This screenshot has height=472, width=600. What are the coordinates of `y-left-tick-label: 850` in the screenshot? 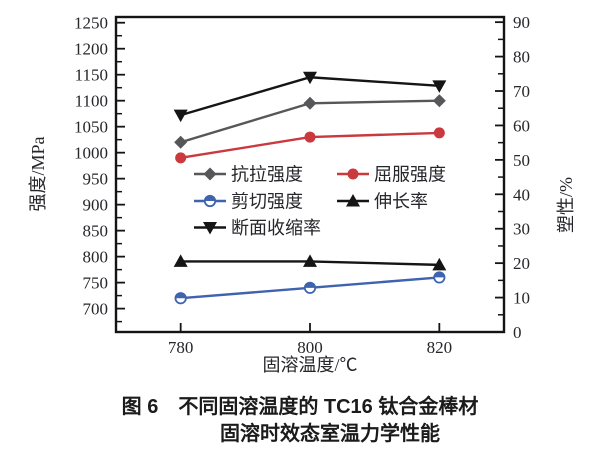 It's located at (96, 231).